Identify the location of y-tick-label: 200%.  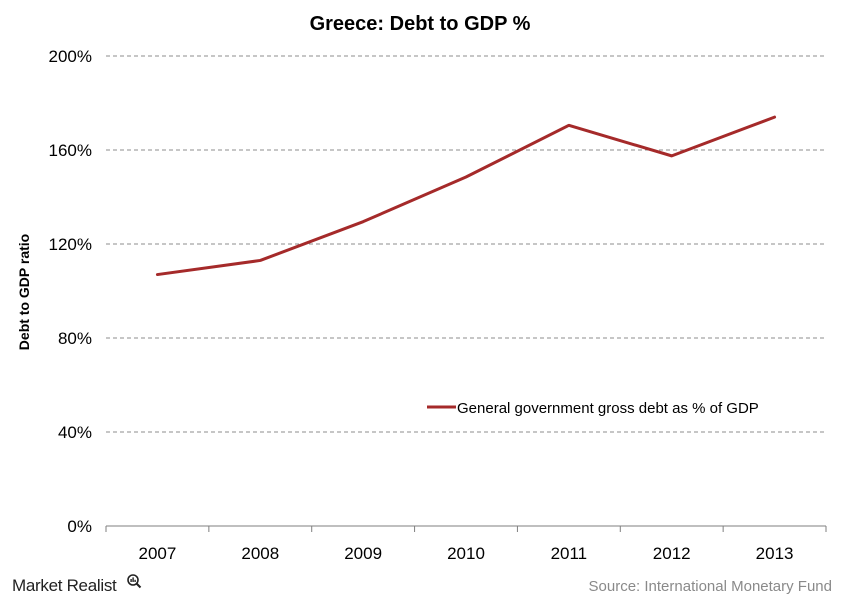
(70, 56).